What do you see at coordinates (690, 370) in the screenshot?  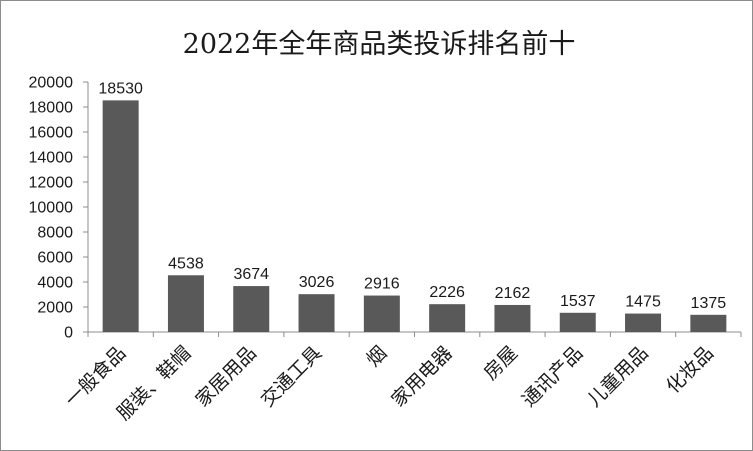 I see `category-label: 化妆品` at bounding box center [690, 370].